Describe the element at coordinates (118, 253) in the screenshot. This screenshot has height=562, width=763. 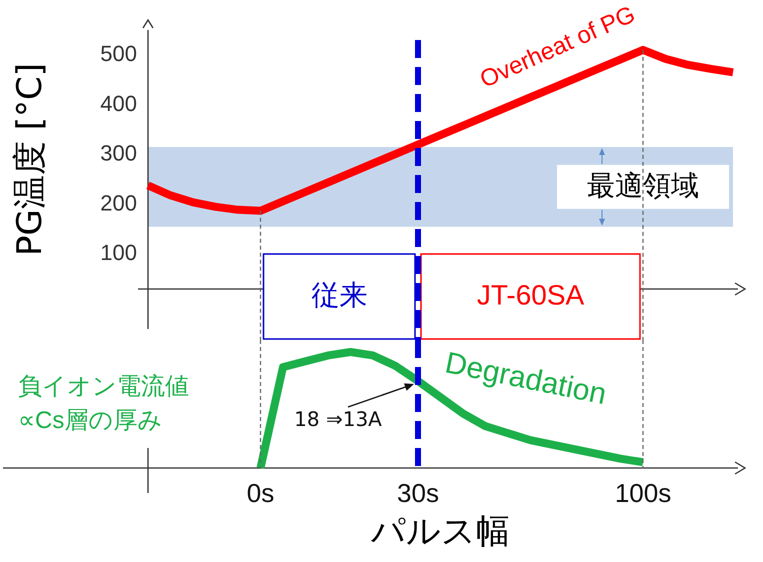
I see `y-tick-label: 100` at that location.